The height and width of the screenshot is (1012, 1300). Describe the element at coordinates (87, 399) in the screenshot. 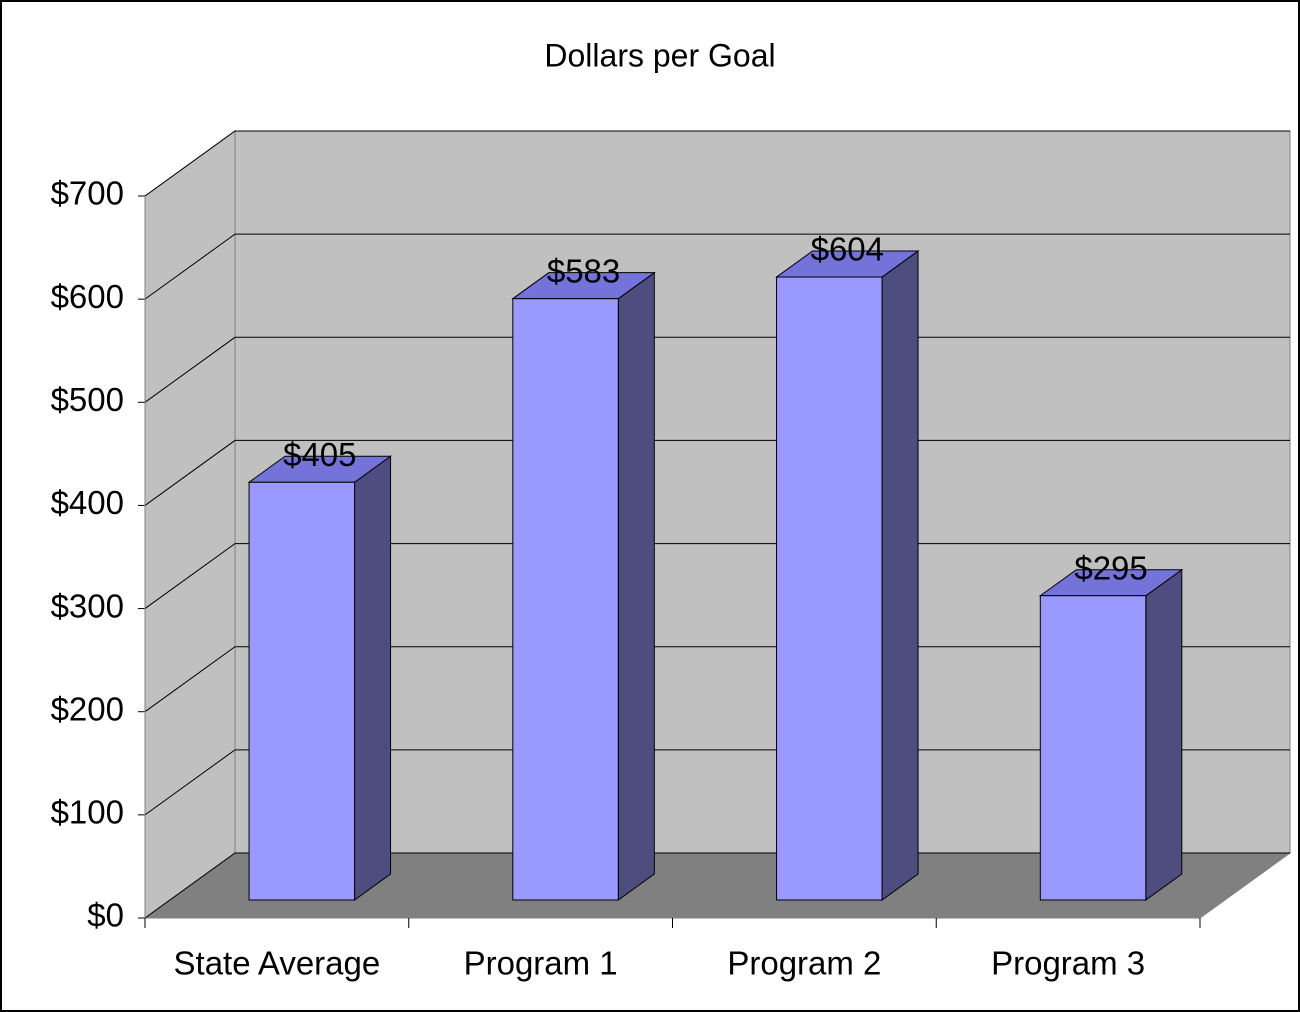

I see `y-tick-label: $500` at that location.